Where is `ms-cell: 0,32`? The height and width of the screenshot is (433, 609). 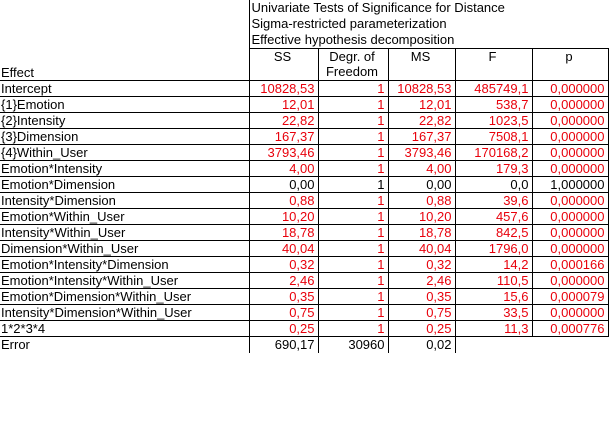
ms-cell: 0,32 is located at coordinates (422, 264).